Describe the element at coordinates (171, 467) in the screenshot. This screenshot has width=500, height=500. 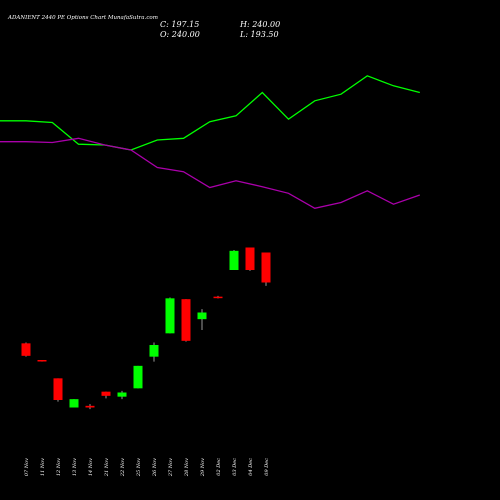
I see `x-tick-label: 27 Nov` at that location.